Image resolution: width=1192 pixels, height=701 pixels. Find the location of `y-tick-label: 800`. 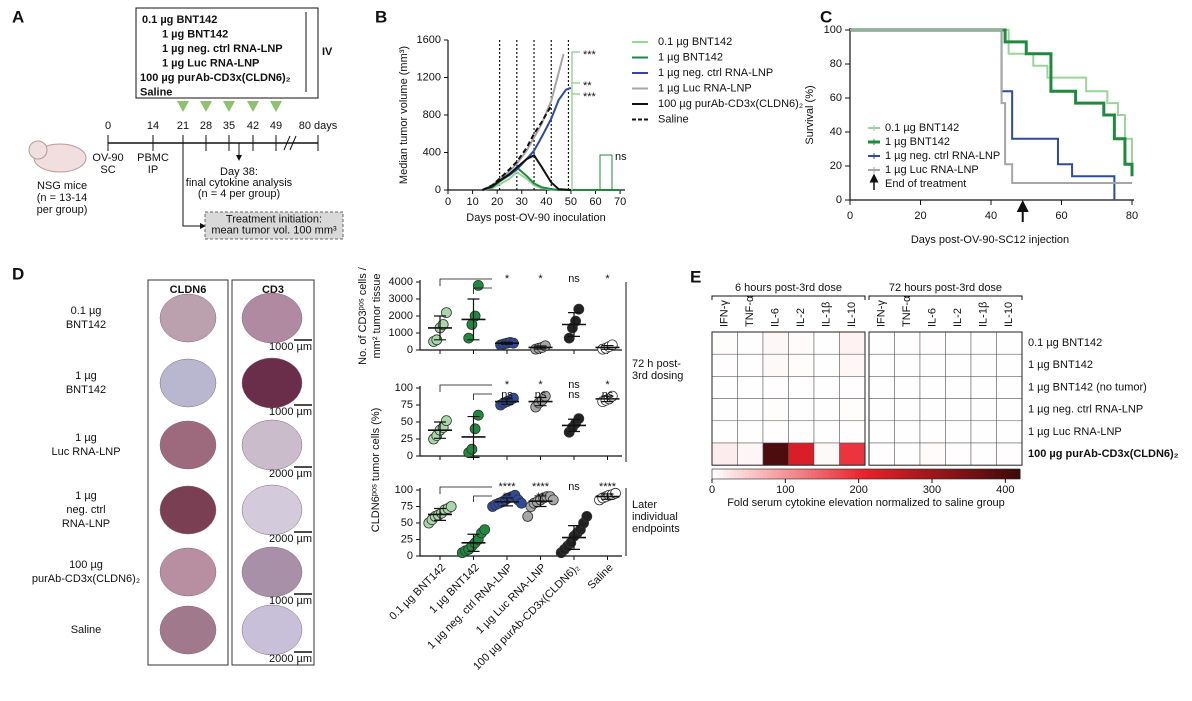

y-tick-label: 800 is located at coordinates (432, 115).